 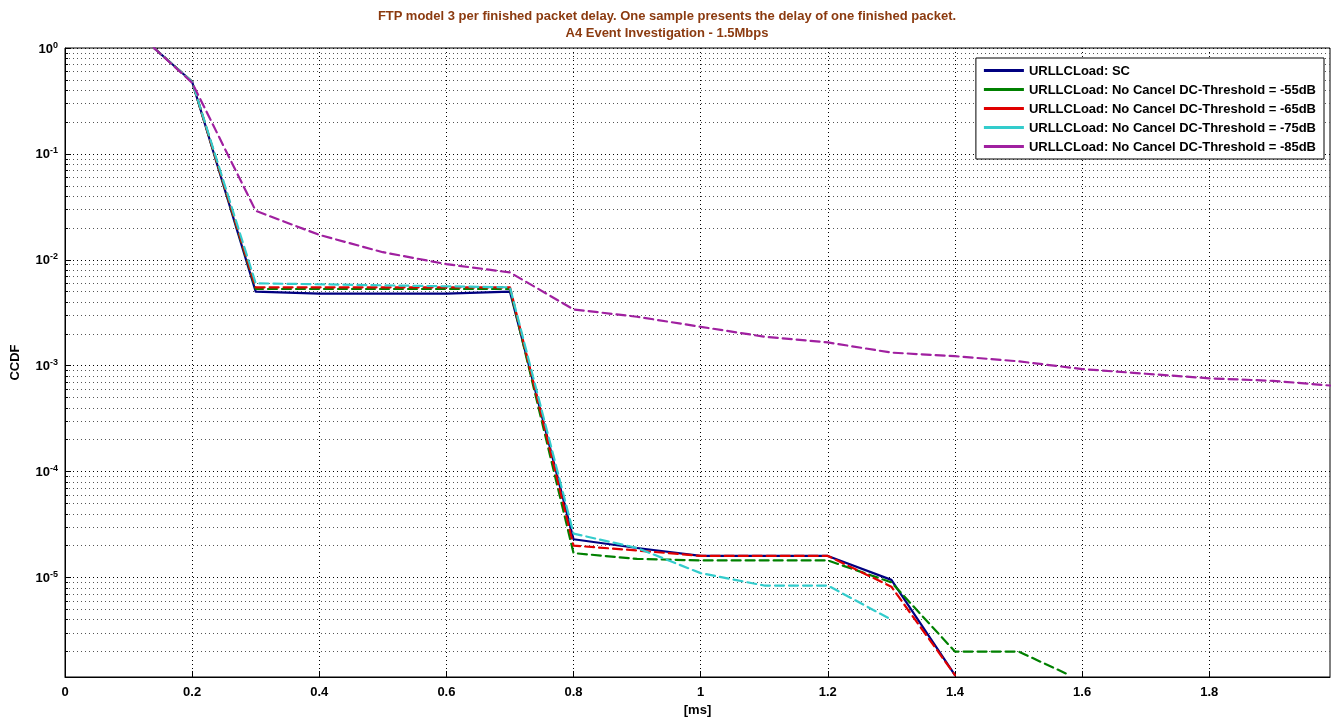 What do you see at coordinates (46, 153) in the screenshot?
I see `y-tick-label: 10$^{-1}$` at bounding box center [46, 153].